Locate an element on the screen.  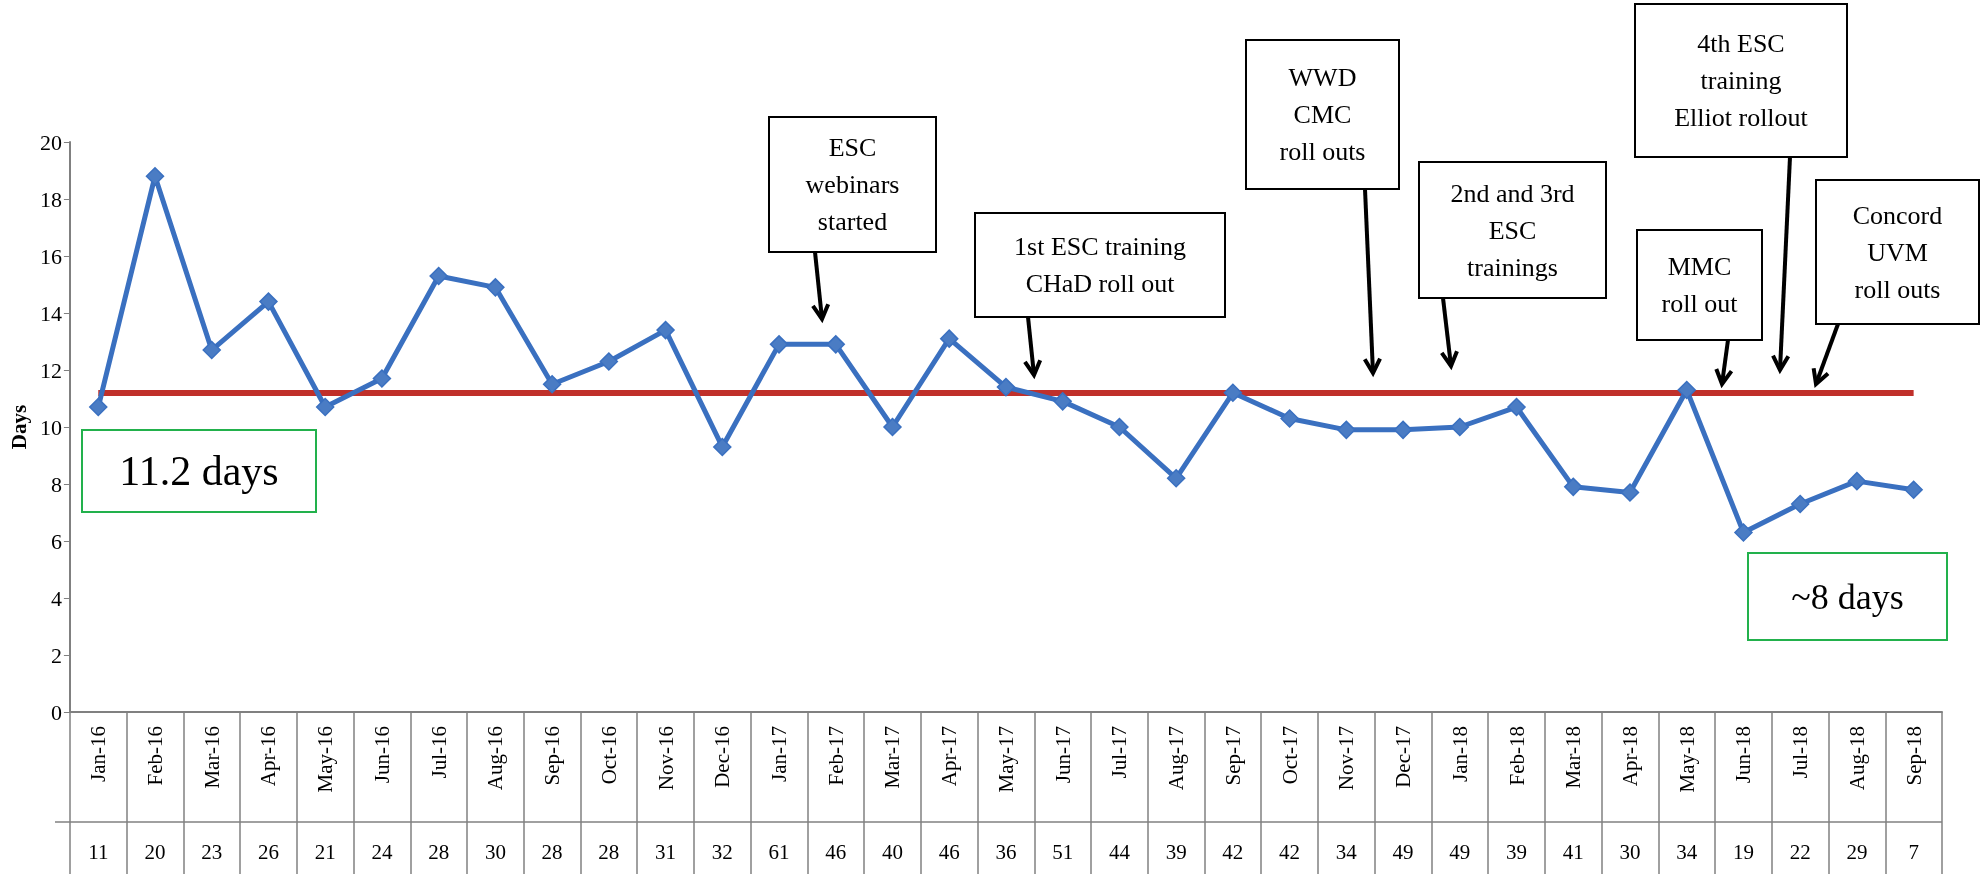
text: 29 is located at coordinates (1857, 852).